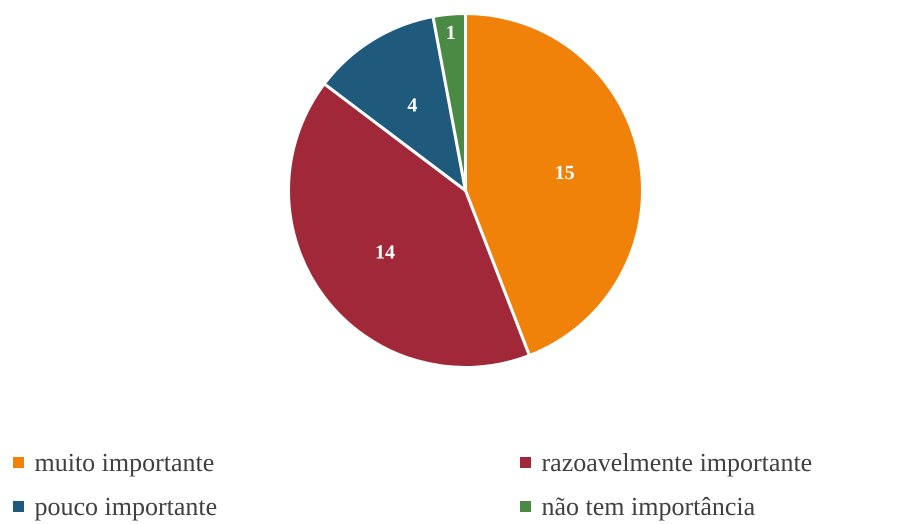  I want to click on data-label: 15, so click(564, 173).